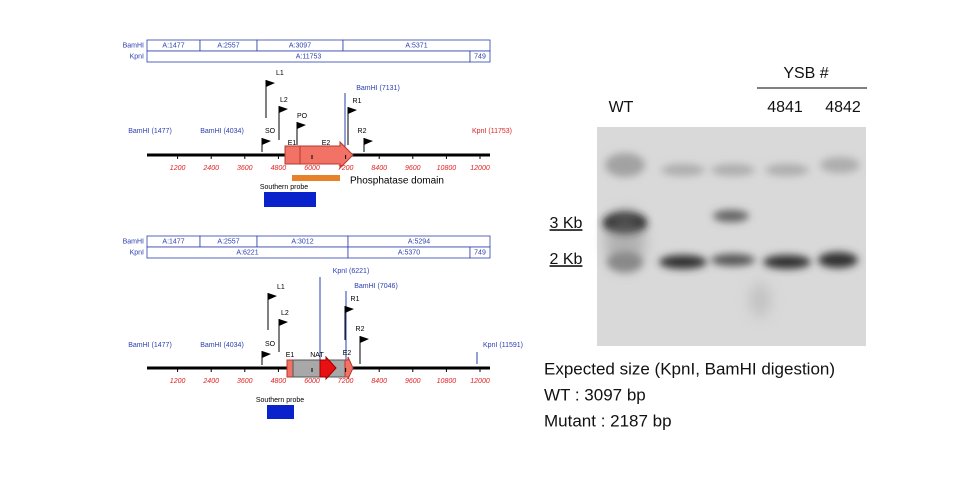  I want to click on background-smear, so click(687, 264).